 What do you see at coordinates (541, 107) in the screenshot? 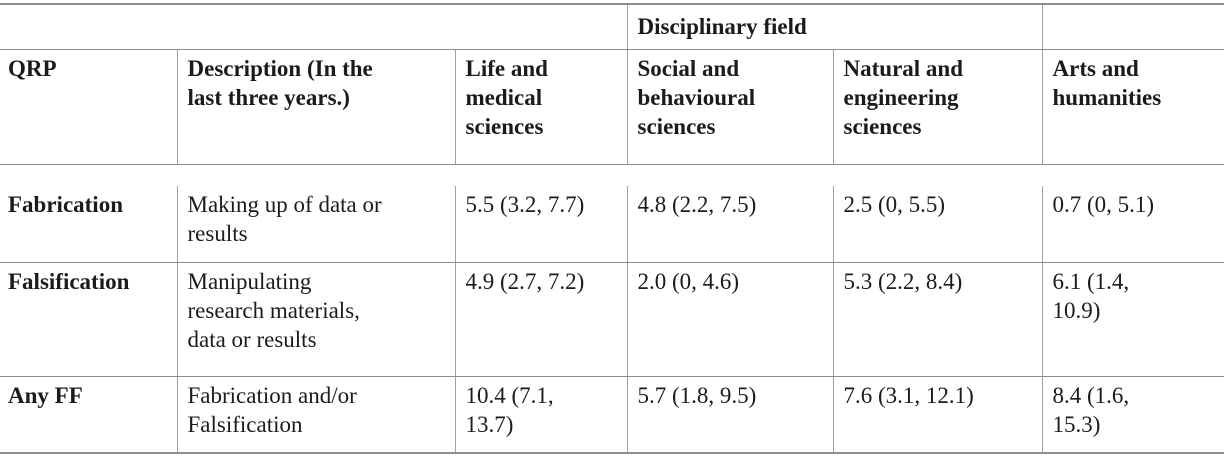
I see `col-header-life-medical: Life and medical sciences` at bounding box center [541, 107].